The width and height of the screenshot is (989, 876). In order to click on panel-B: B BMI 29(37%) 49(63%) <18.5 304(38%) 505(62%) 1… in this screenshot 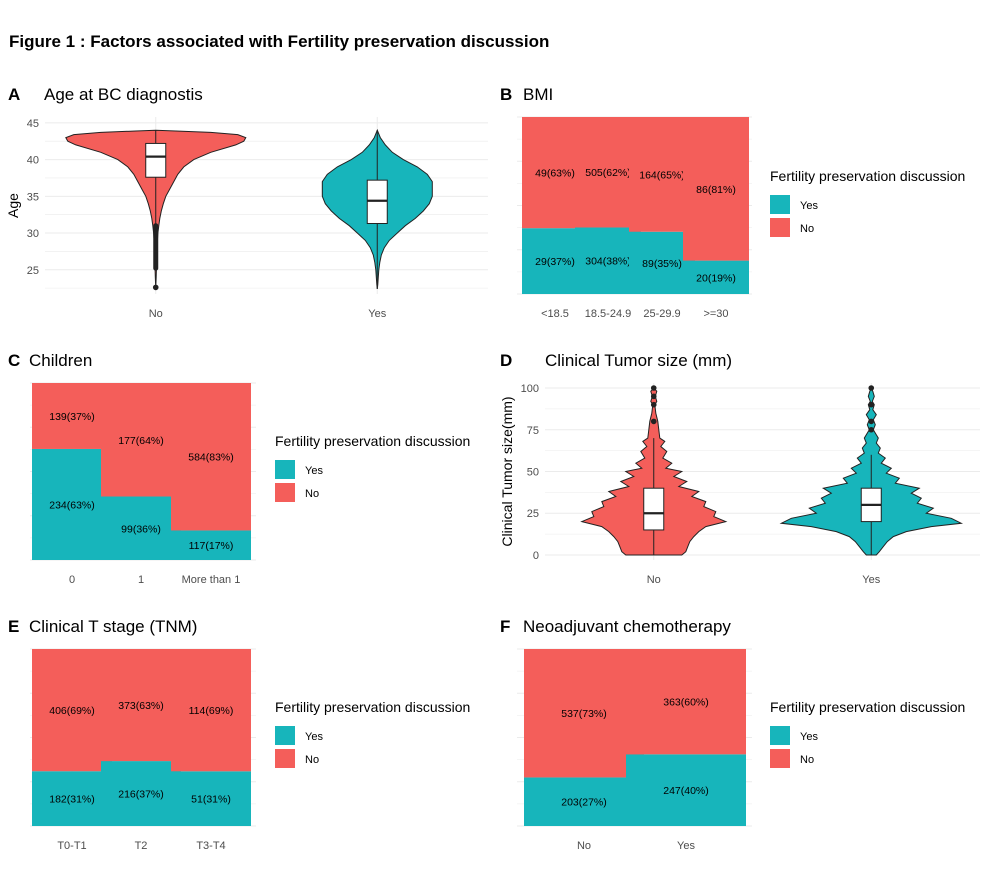, I will do `click(732, 202)`.